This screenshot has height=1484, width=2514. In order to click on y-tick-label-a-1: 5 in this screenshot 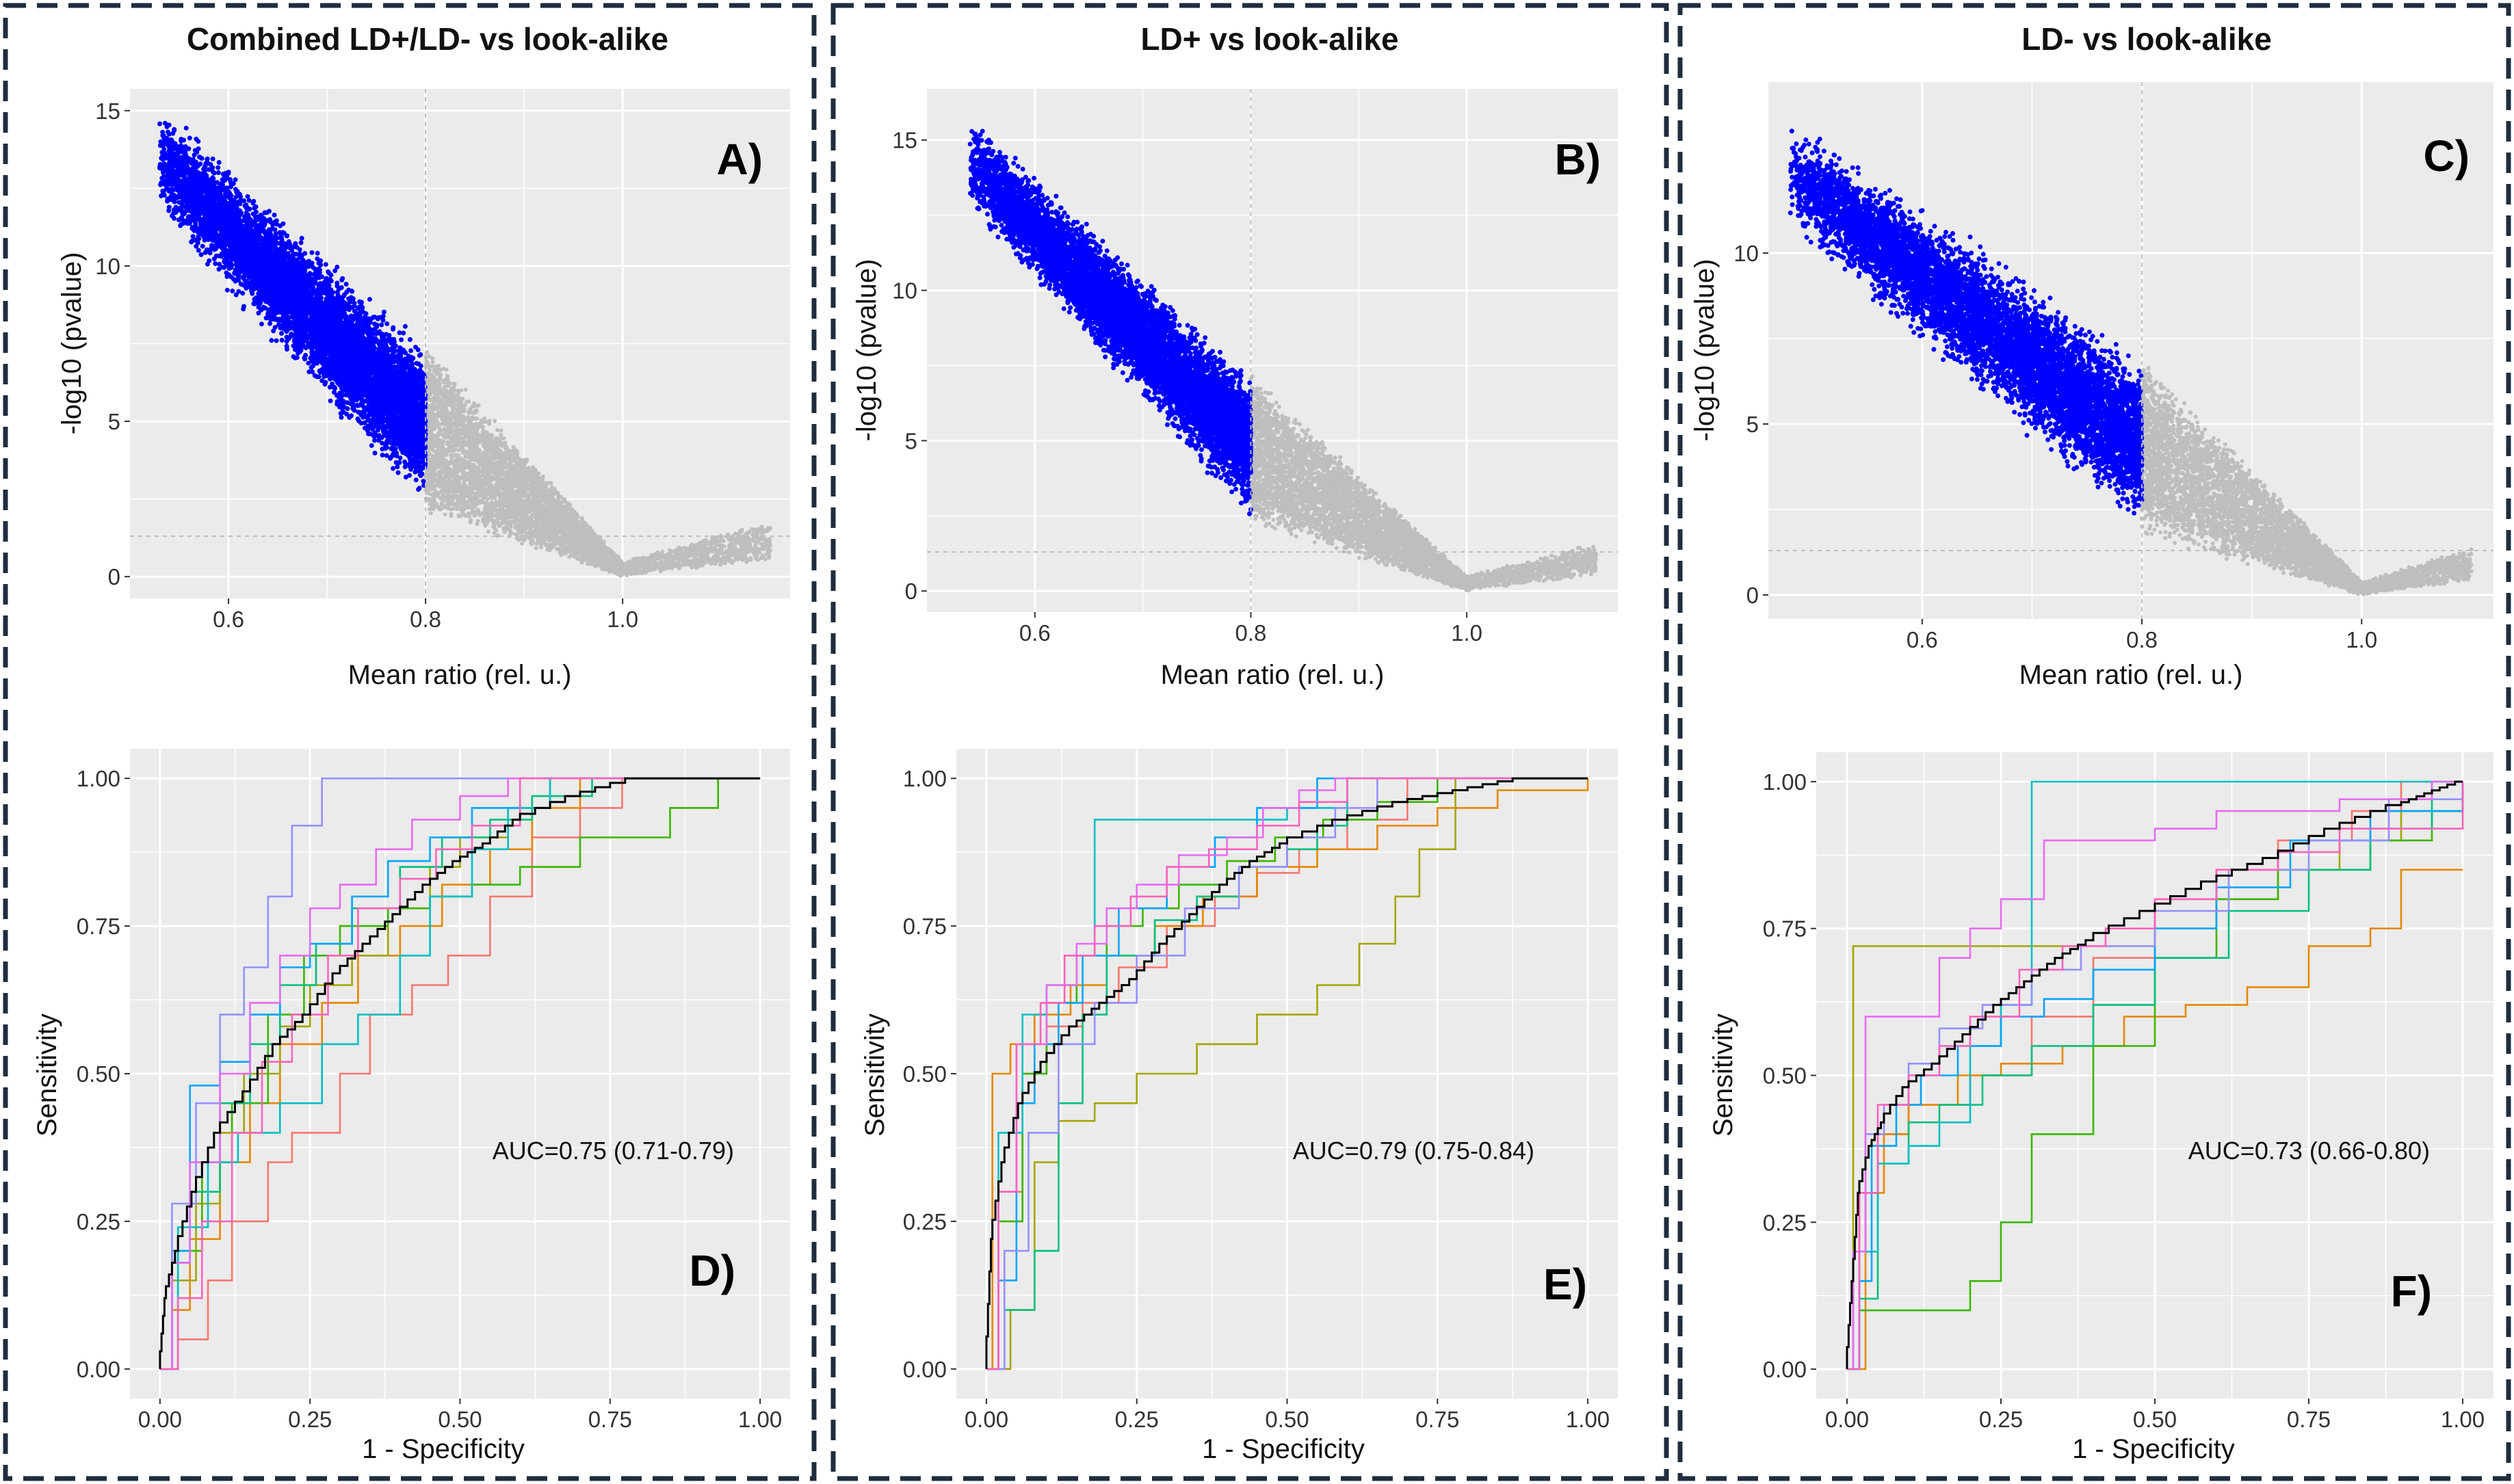, I will do `click(114, 421)`.